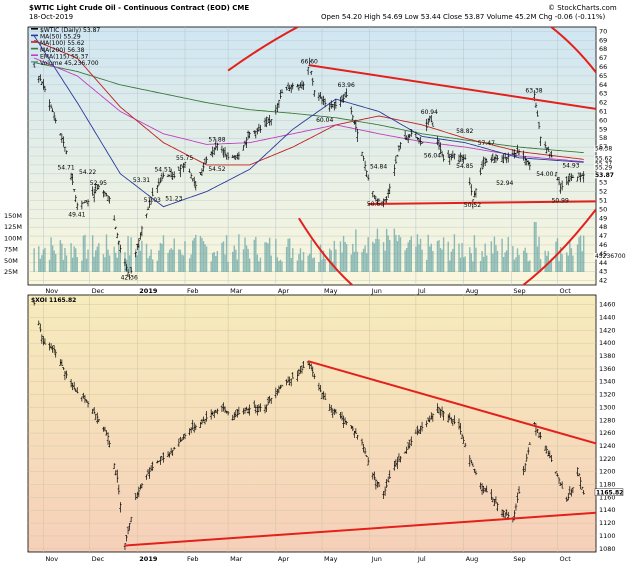  What do you see at coordinates (607, 343) in the screenshot?
I see `bottom-y-tick-label: 1400` at bounding box center [607, 343].